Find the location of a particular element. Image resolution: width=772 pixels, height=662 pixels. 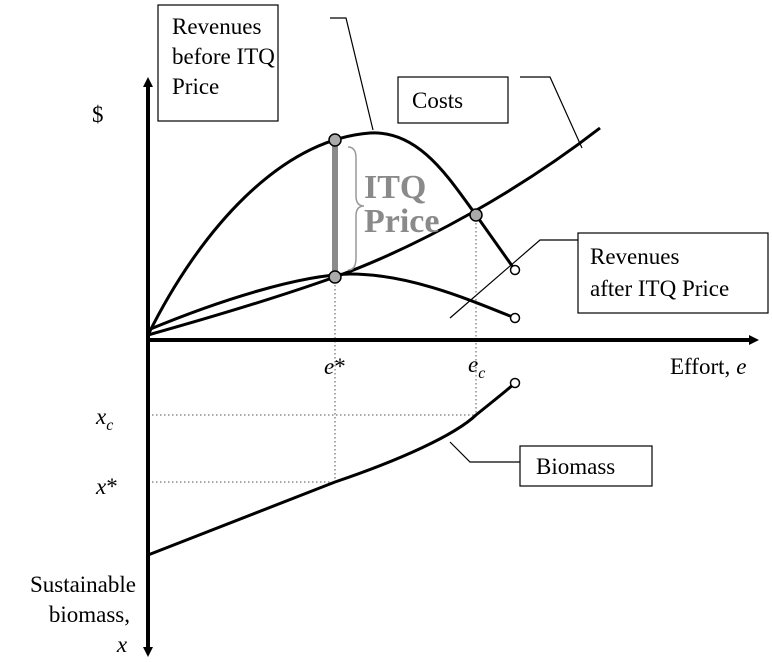

e-star: e* is located at coordinates (335, 366).